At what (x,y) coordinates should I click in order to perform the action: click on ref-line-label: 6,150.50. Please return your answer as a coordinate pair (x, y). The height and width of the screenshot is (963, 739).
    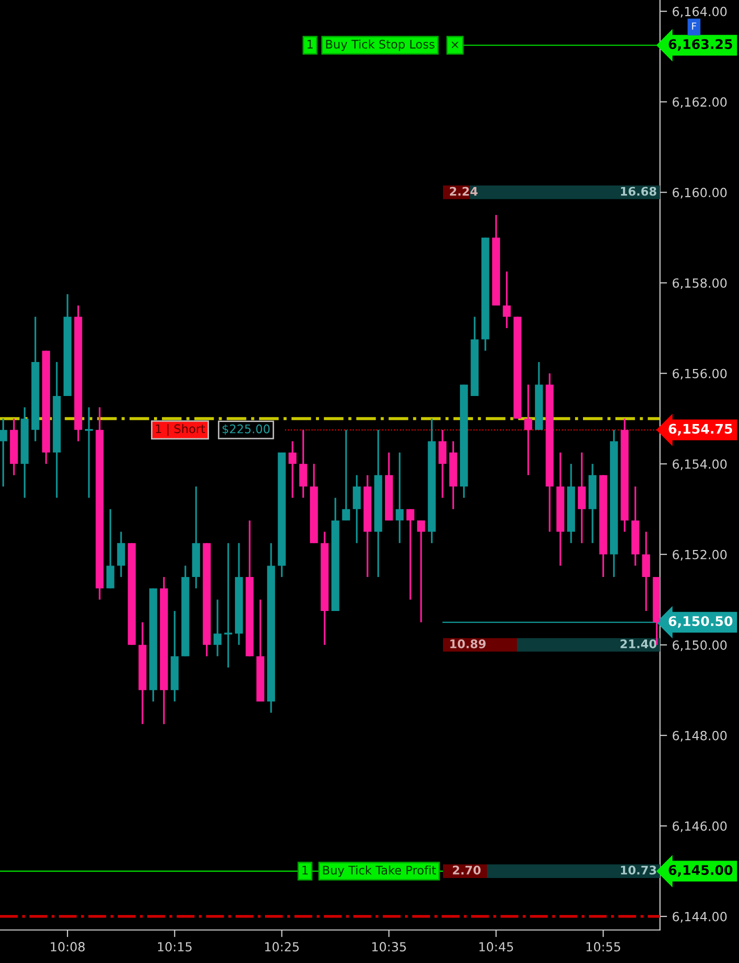
    Looking at the image, I should click on (700, 622).